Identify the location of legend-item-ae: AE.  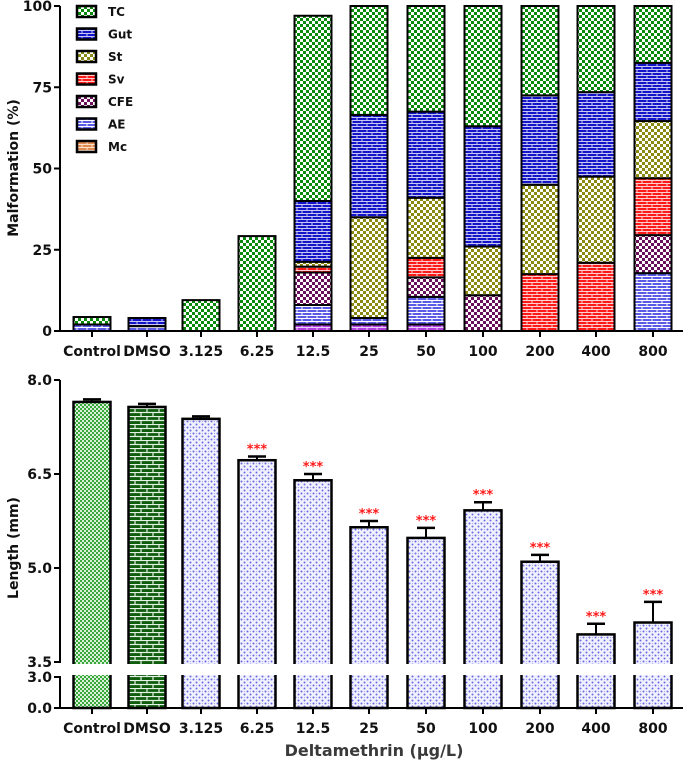
(100, 124).